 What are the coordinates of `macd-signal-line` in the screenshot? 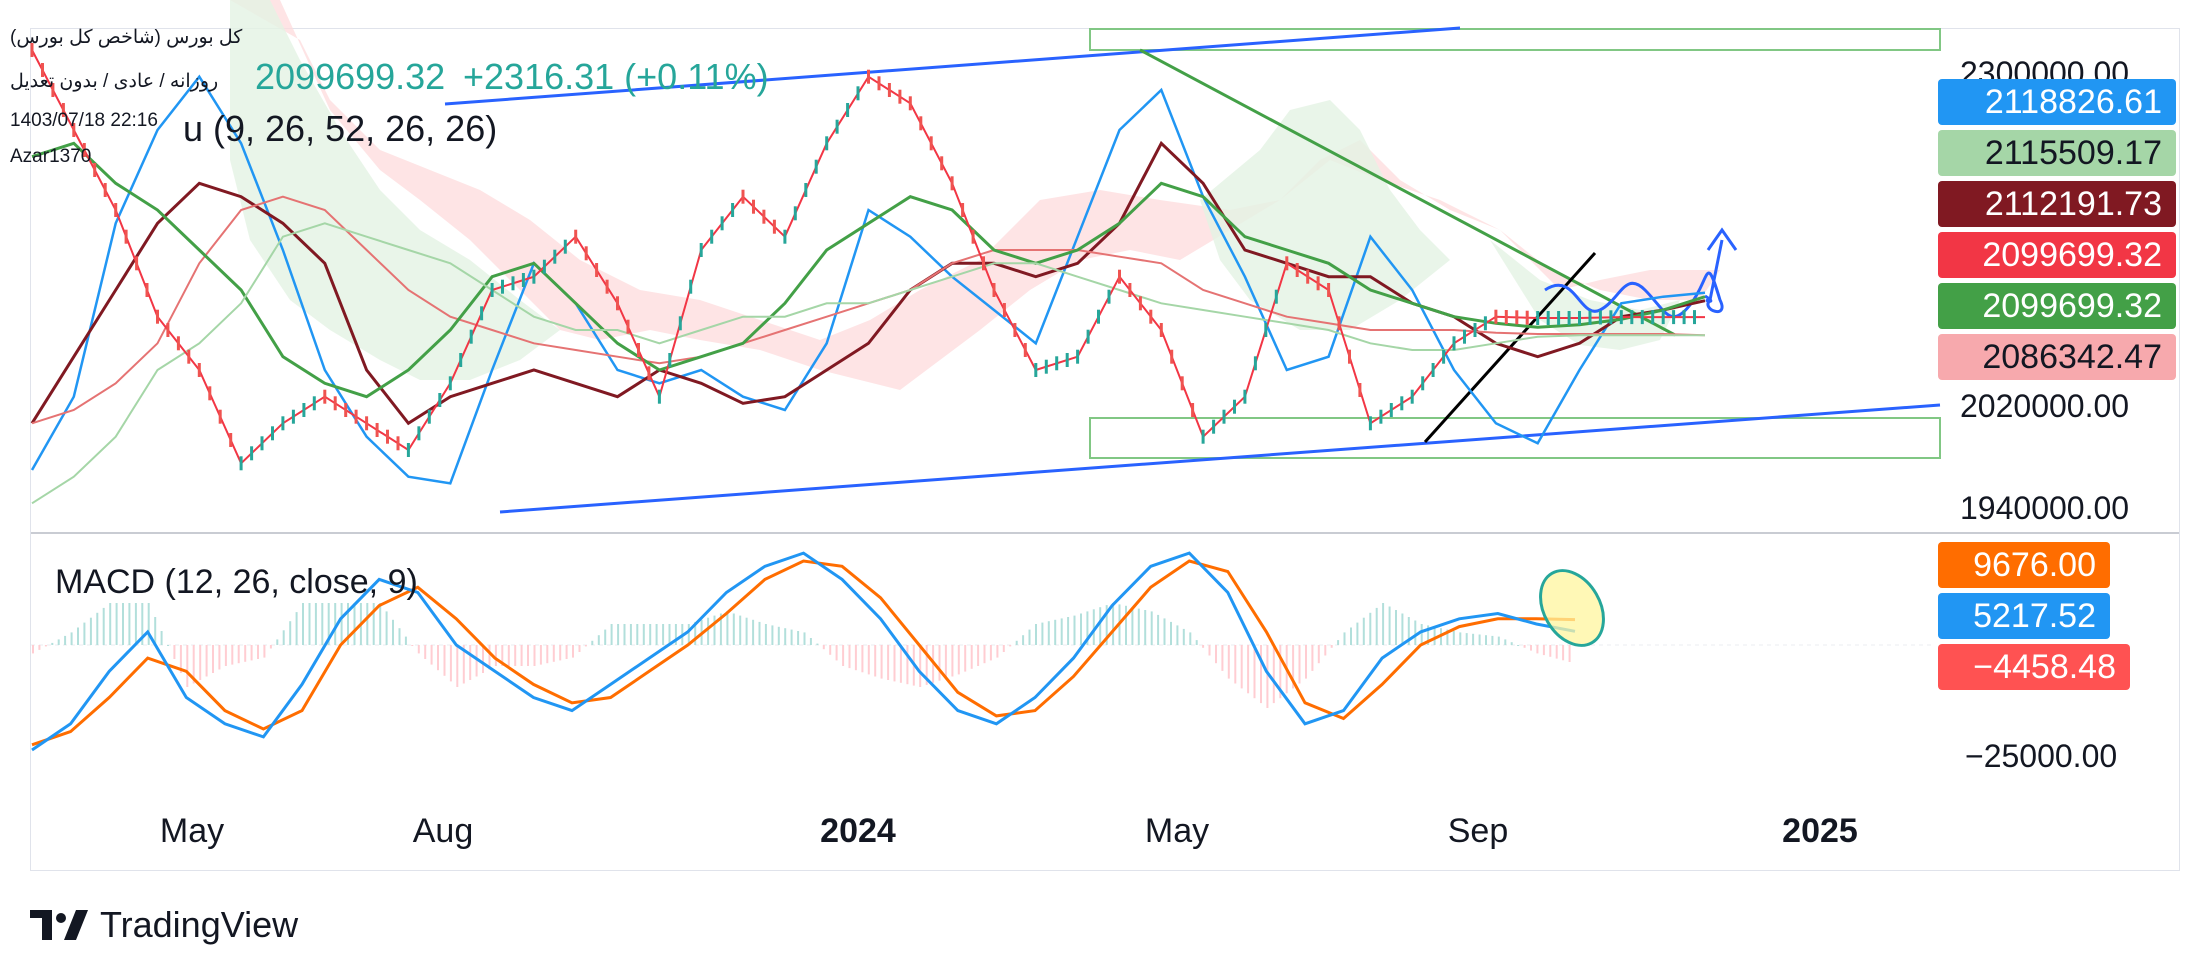 It's located at (803, 653).